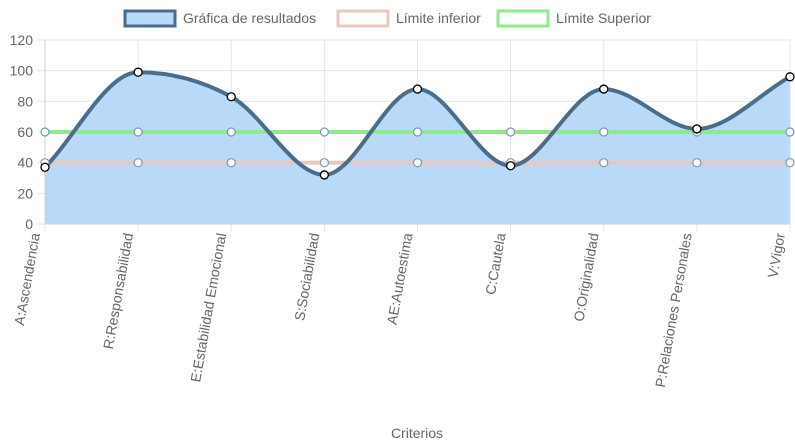  I want to click on y-tick-label: 80, so click(25, 101).